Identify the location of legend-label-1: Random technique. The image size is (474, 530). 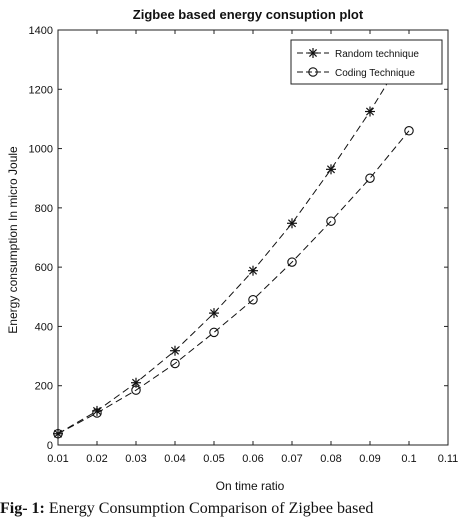
(377, 54).